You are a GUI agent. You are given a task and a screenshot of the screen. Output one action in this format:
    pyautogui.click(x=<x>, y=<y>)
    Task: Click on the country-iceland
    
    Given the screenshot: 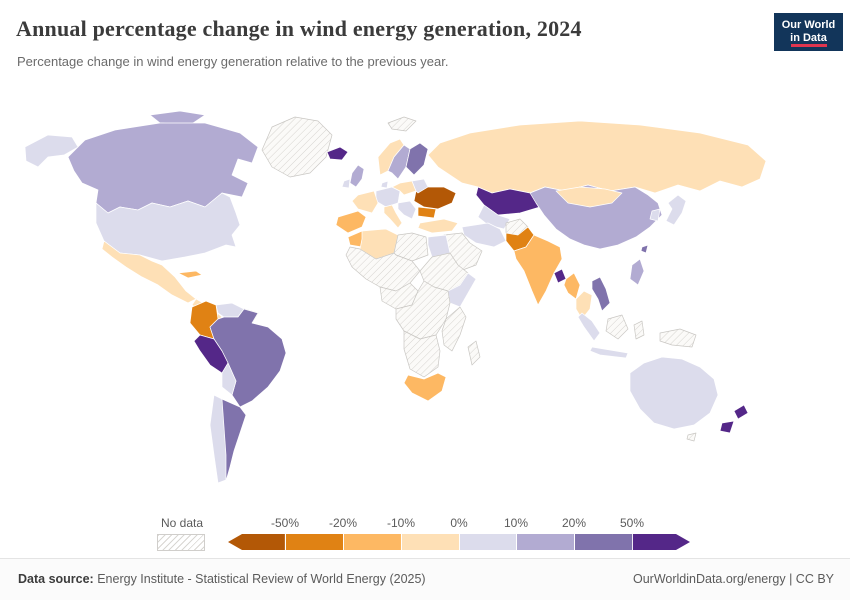 What is the action you would take?
    pyautogui.click(x=337, y=153)
    